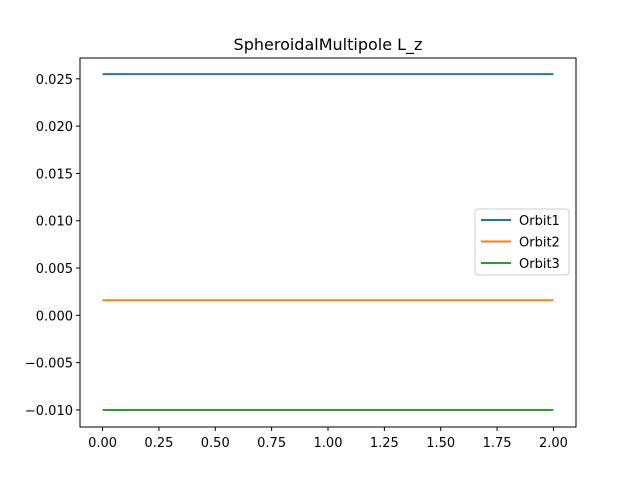 This screenshot has width=640, height=480. I want to click on y-tick-label: −0.010, so click(49, 411).